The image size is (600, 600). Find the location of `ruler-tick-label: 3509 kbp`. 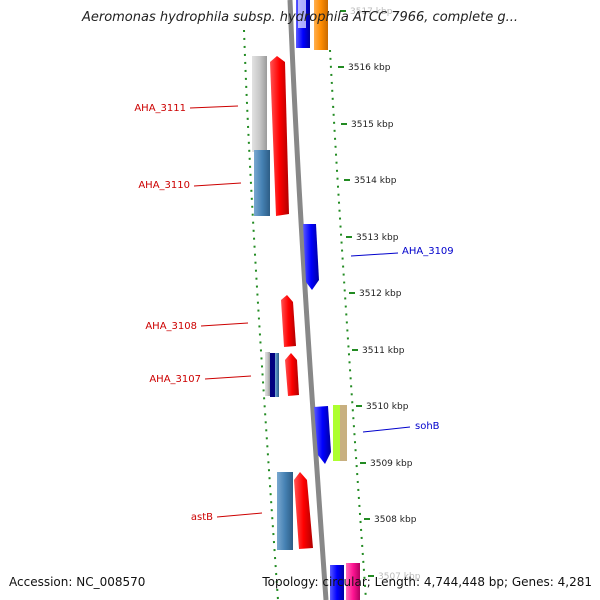

ruler-tick-label: 3509 kbp is located at coordinates (391, 464).